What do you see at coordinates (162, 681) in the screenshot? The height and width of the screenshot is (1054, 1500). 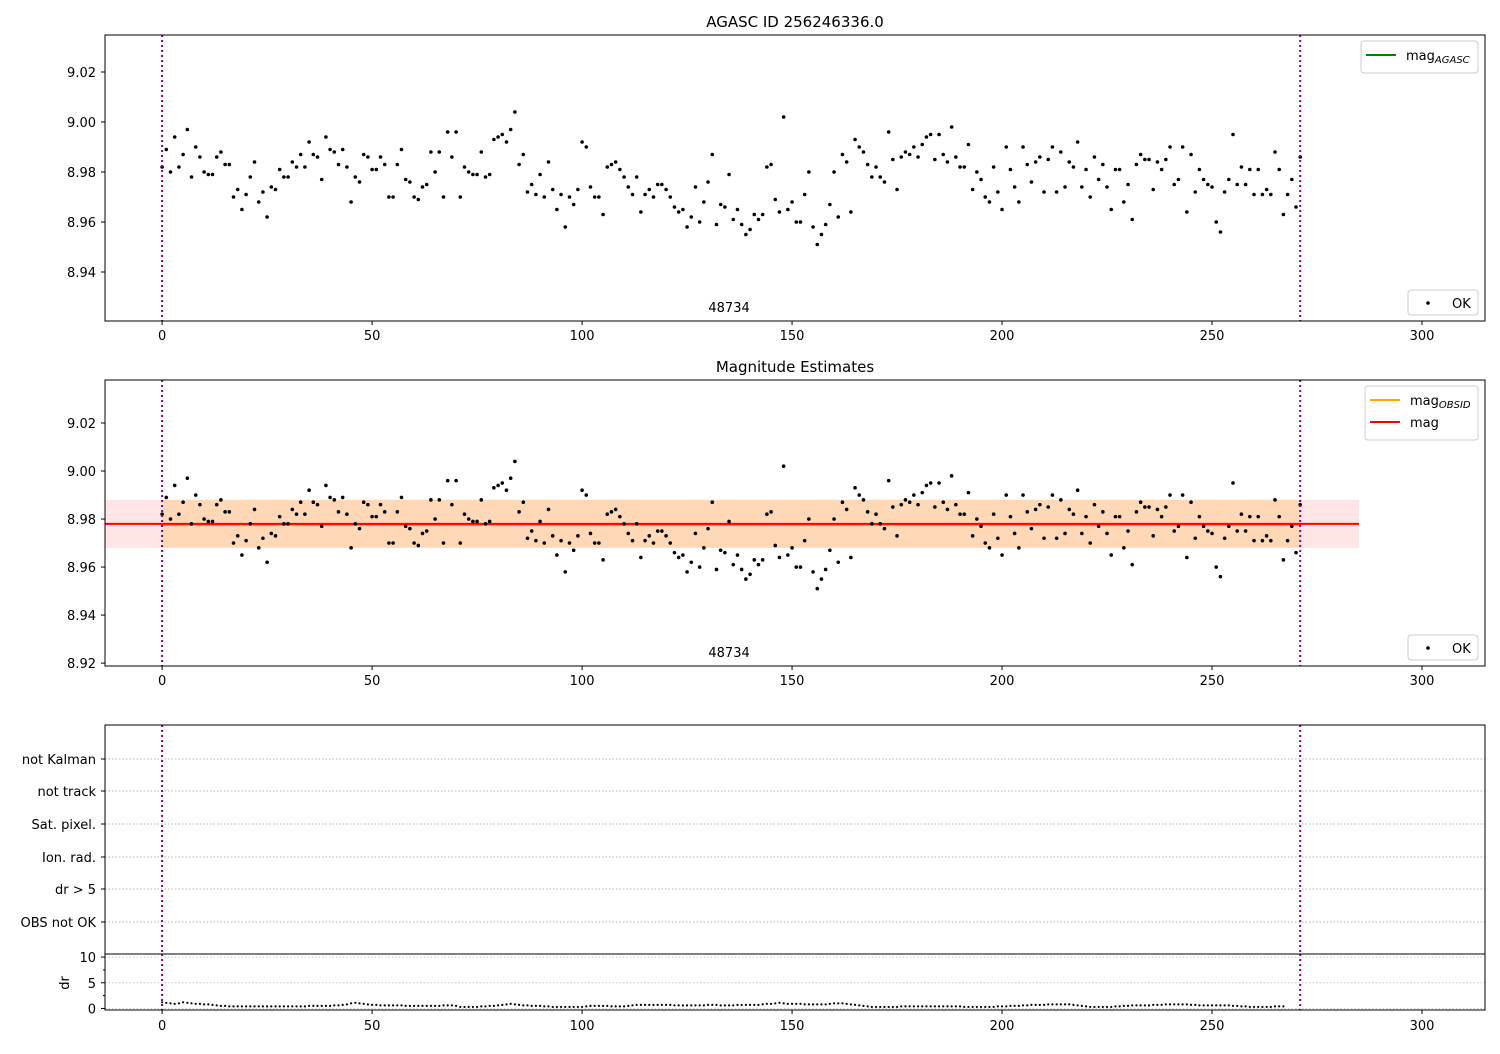 I see `x-tick-label: 0` at bounding box center [162, 681].